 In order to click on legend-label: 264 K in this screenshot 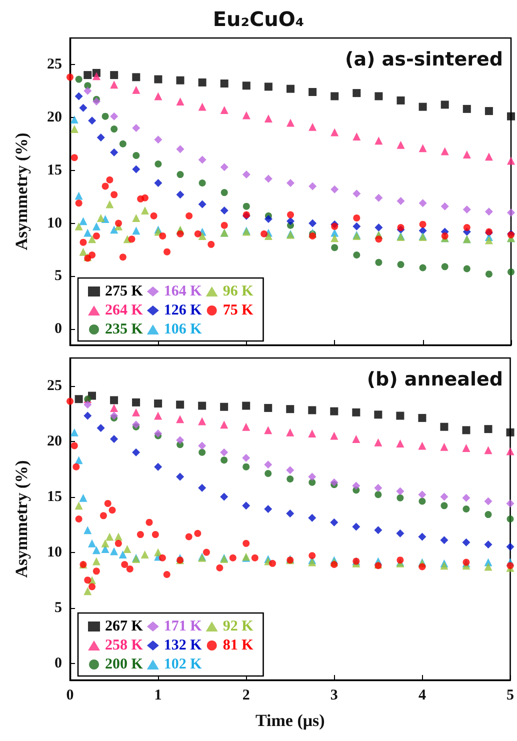, I will do `click(124, 310)`.